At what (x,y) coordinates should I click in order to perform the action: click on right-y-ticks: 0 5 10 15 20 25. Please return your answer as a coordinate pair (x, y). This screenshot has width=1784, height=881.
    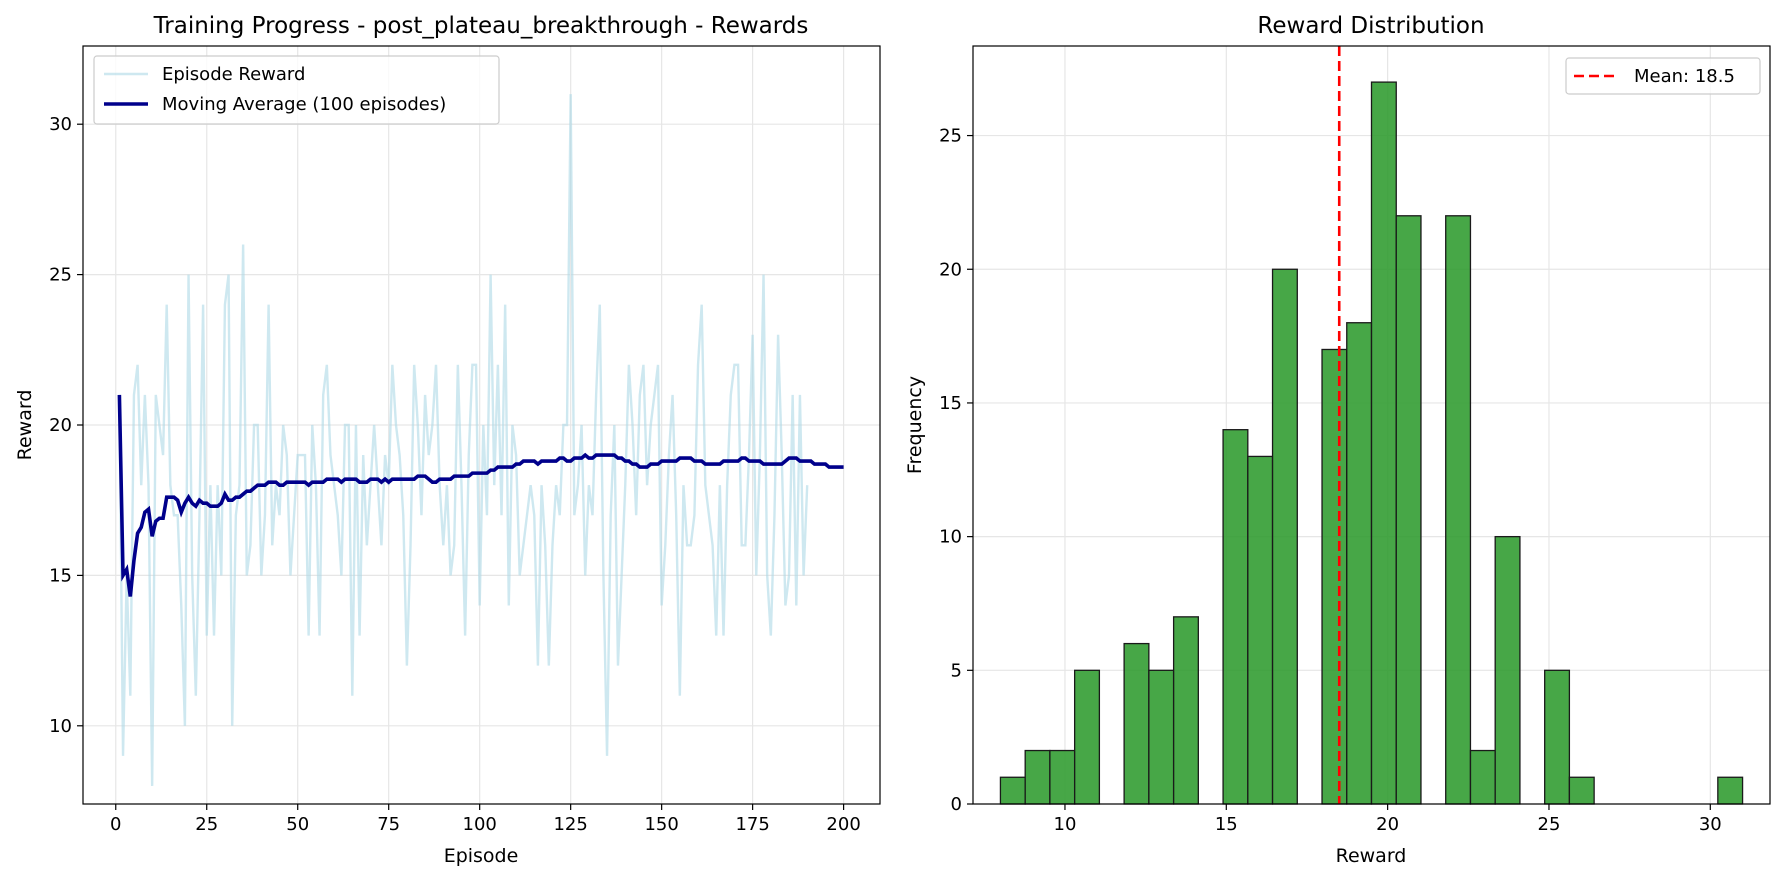
    Looking at the image, I should click on (956, 470).